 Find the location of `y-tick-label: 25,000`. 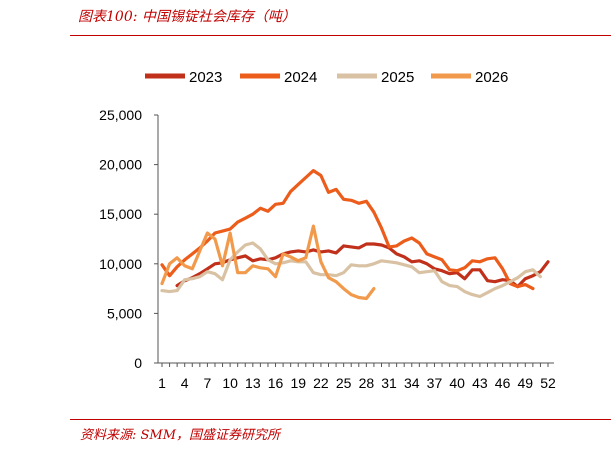

y-tick-label: 25,000 is located at coordinates (120, 115).